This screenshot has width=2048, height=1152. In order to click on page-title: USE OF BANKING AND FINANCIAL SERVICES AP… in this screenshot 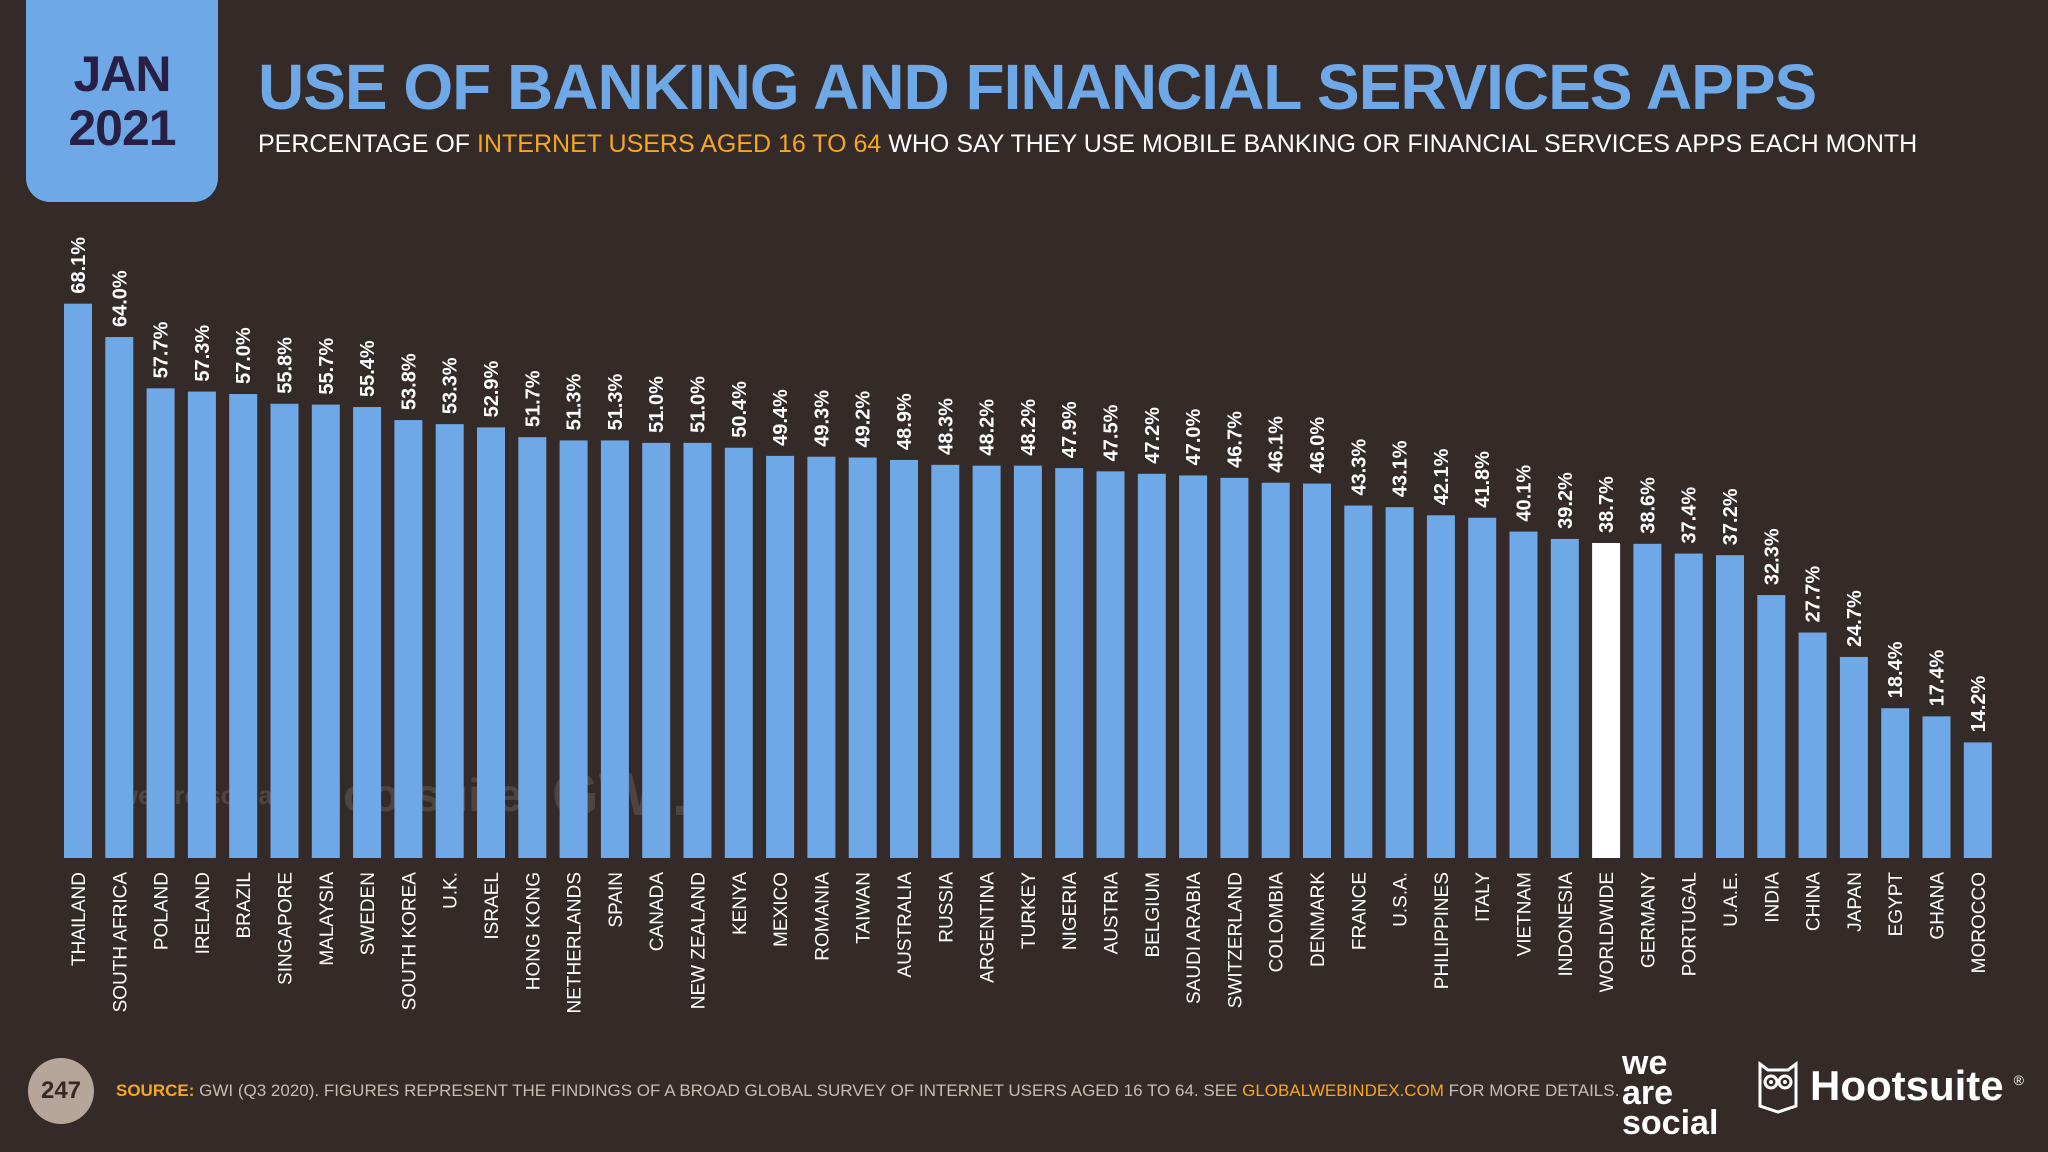, I will do `click(1037, 87)`.